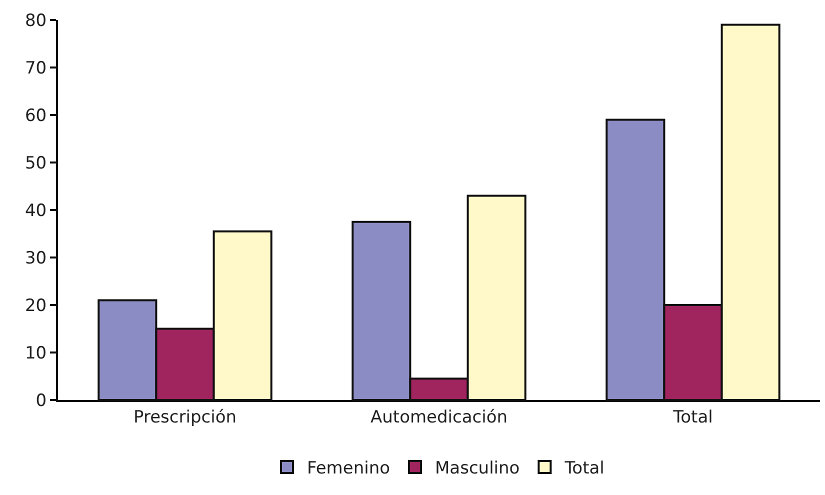 The width and height of the screenshot is (825, 495). What do you see at coordinates (439, 417) in the screenshot?
I see `x-tick-label: Automedicación` at bounding box center [439, 417].